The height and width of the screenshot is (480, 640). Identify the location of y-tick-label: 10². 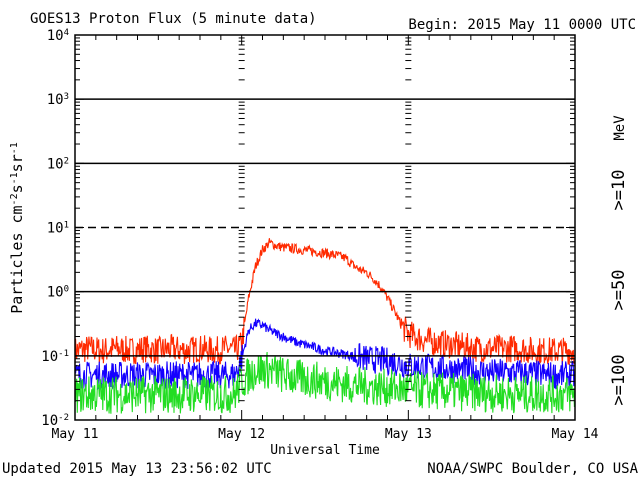
(58, 164).